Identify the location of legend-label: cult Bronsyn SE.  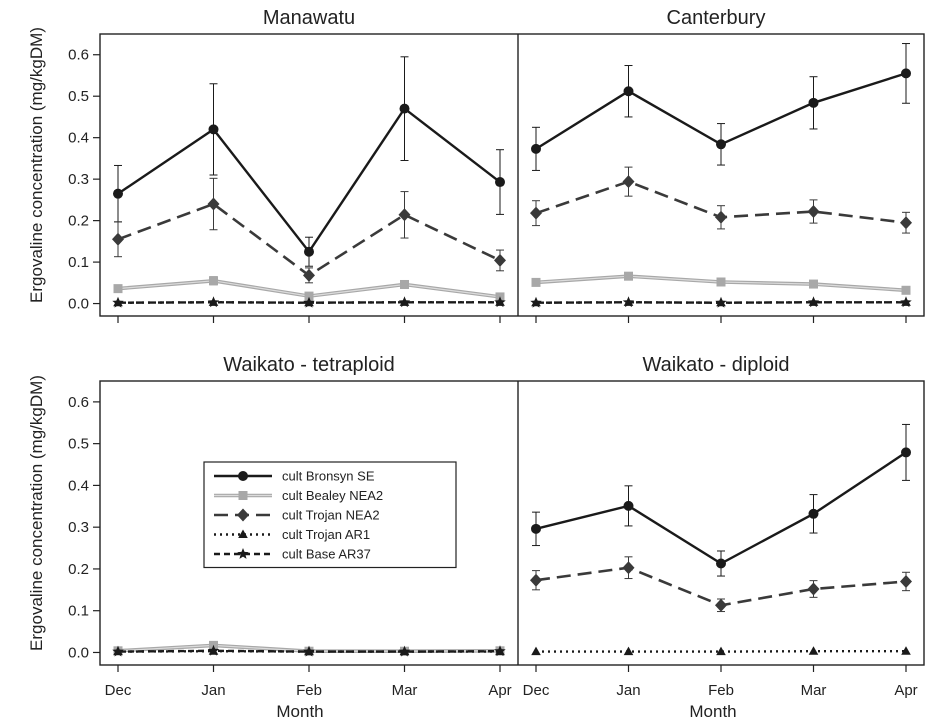
(328, 476).